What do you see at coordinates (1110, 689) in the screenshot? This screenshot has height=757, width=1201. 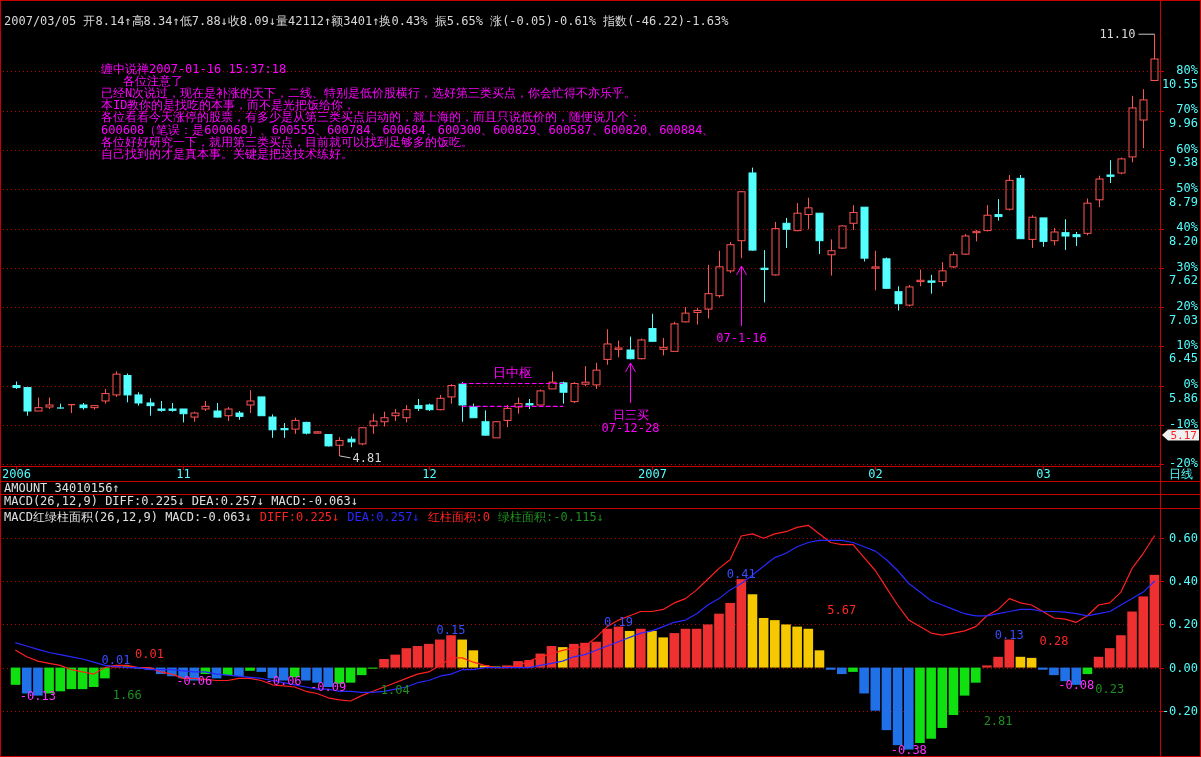 I see `annotation: 0.23` at bounding box center [1110, 689].